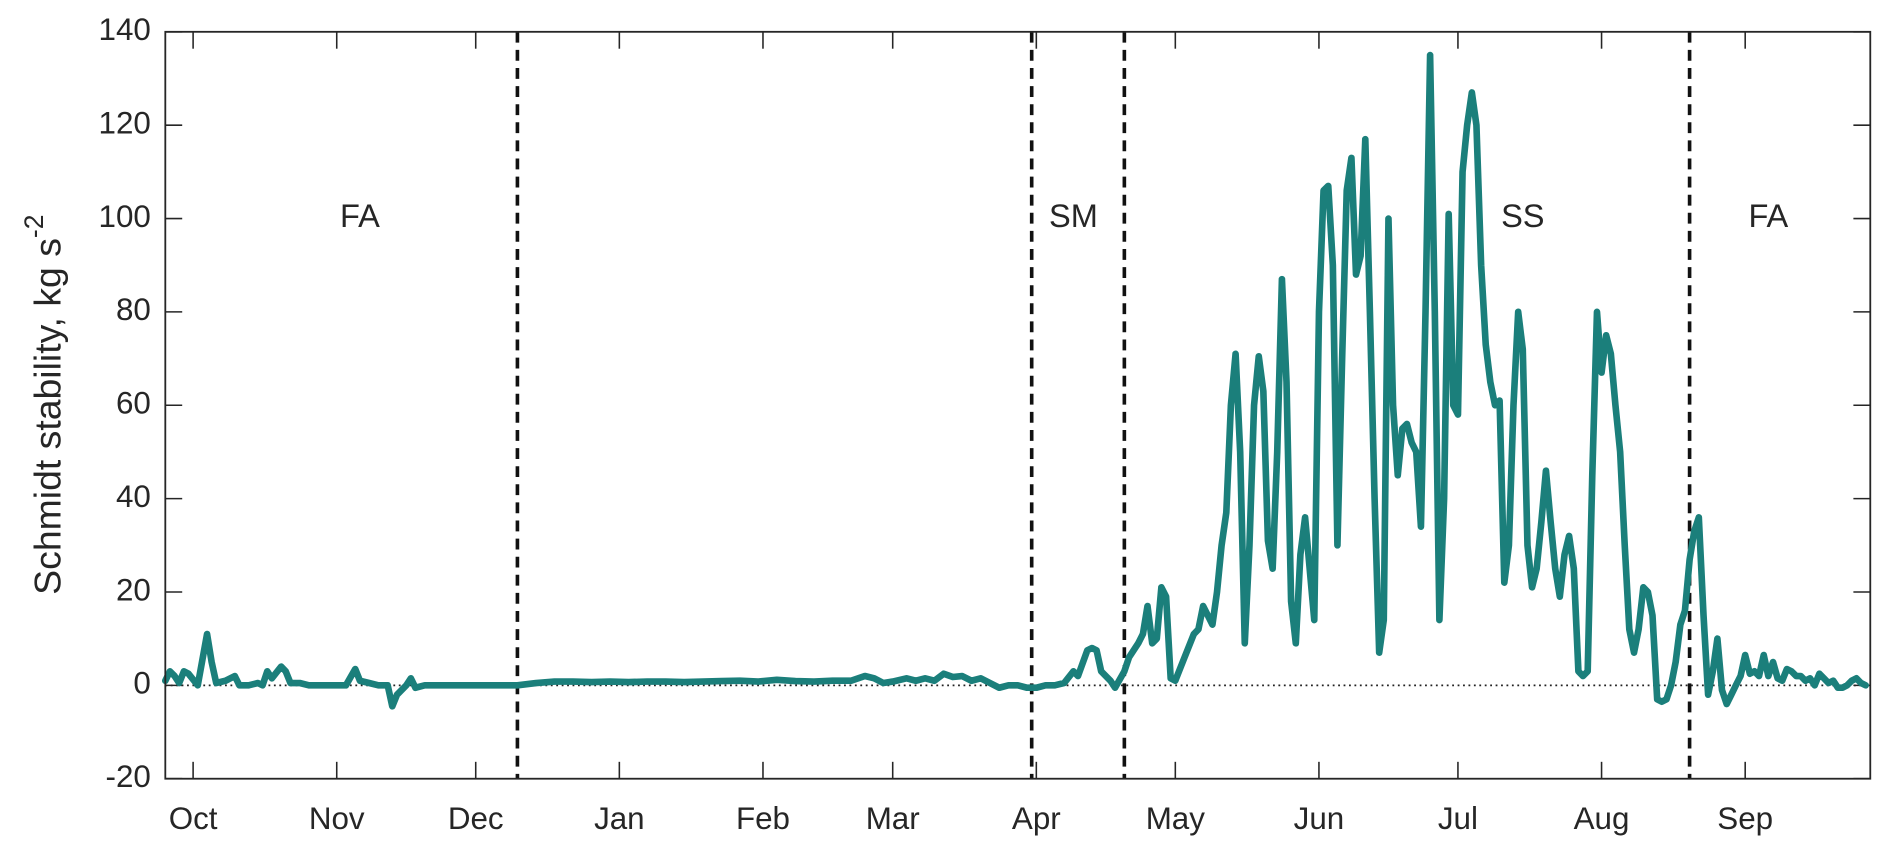 This screenshot has width=1892, height=860. I want to click on y-tick-label: 120, so click(125, 122).